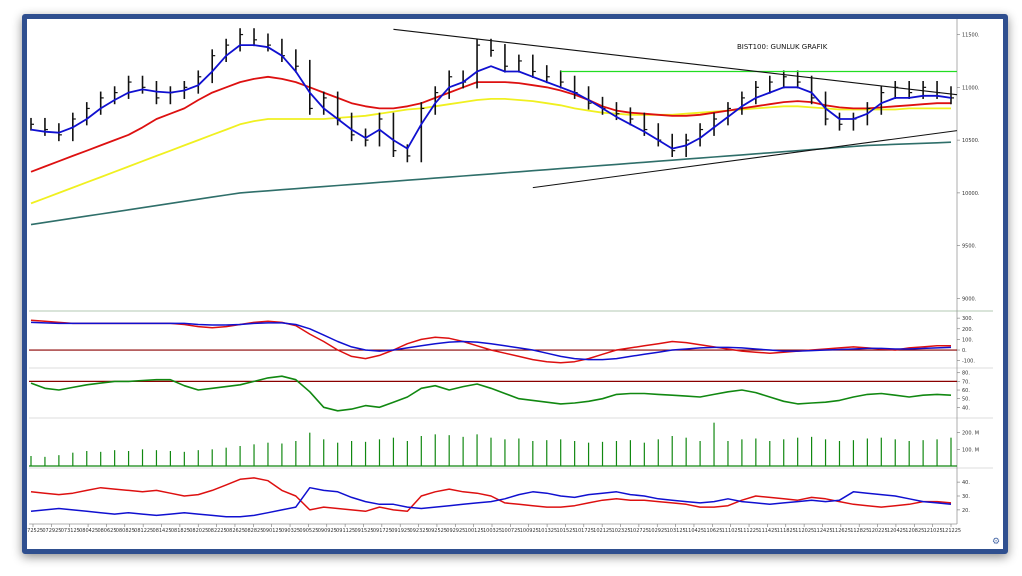  What do you see at coordinates (143, 531) in the screenshot?
I see `x-tick-label: 081225` at bounding box center [143, 531].